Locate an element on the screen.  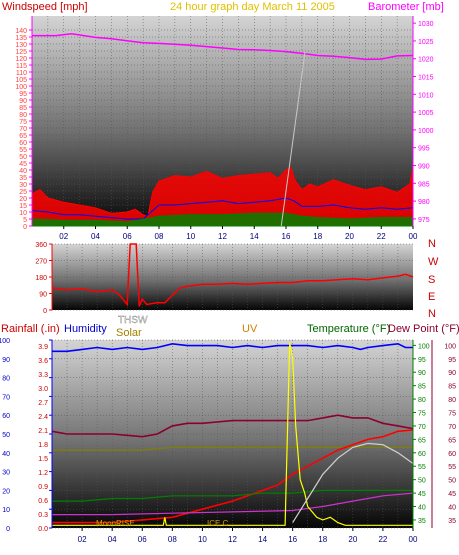
rain-x-tick-label: 12 is located at coordinates (232, 539).